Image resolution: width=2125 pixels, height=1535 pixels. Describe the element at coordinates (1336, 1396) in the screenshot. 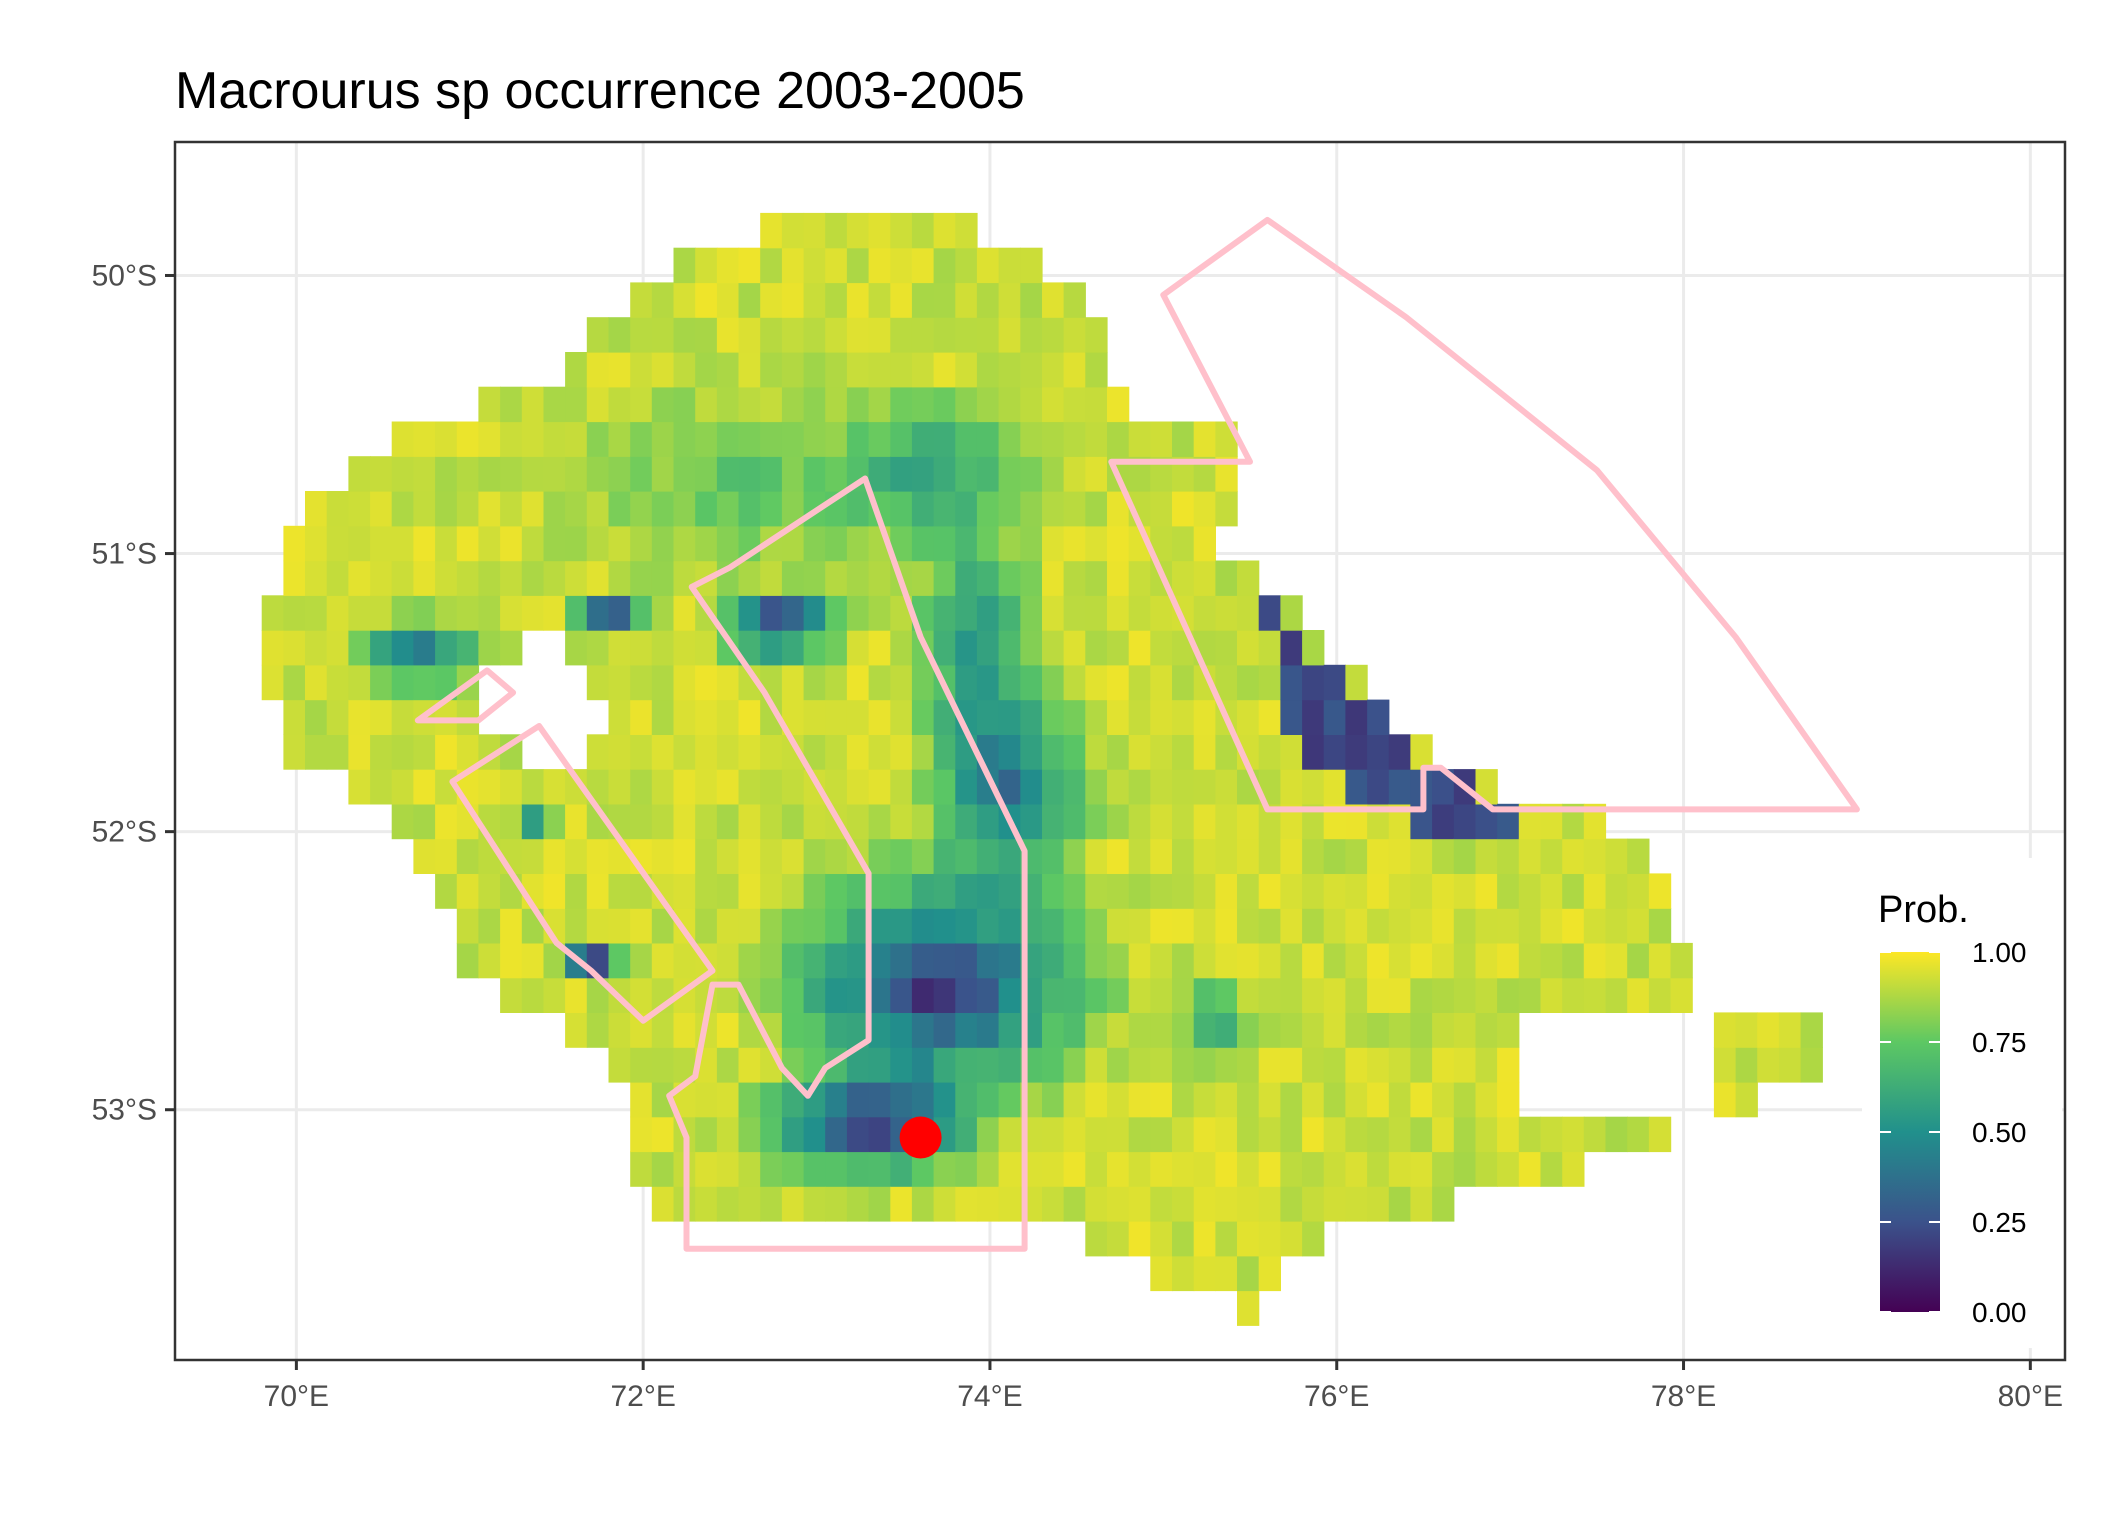

I see `x-tick-label: 76°E` at that location.